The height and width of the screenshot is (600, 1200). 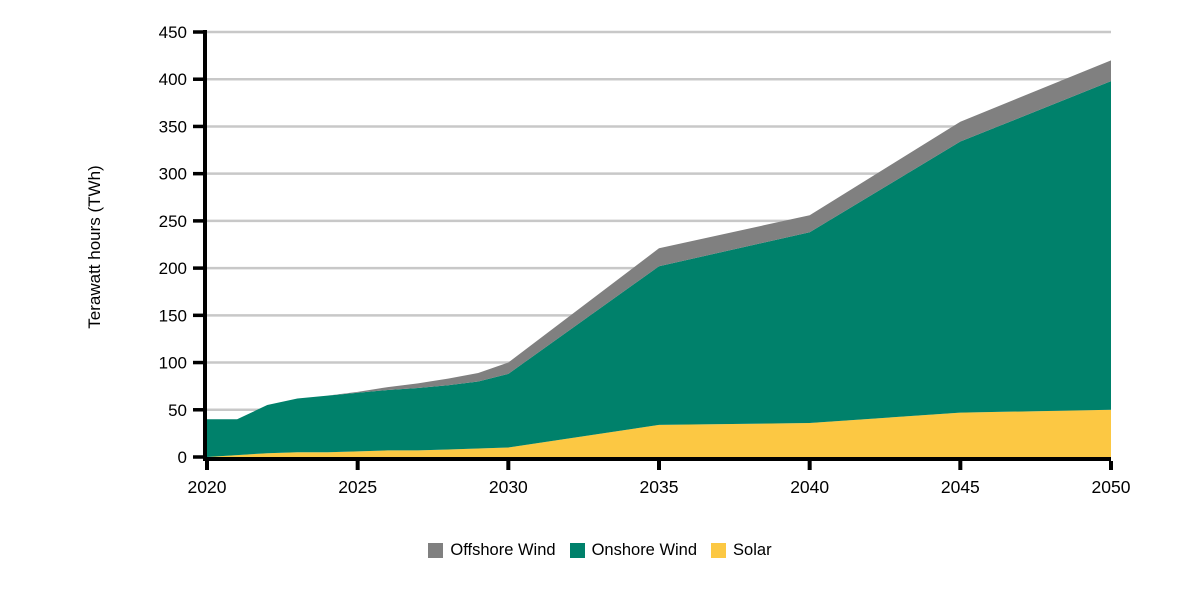 What do you see at coordinates (357, 465) in the screenshot?
I see `x-tick-2025` at bounding box center [357, 465].